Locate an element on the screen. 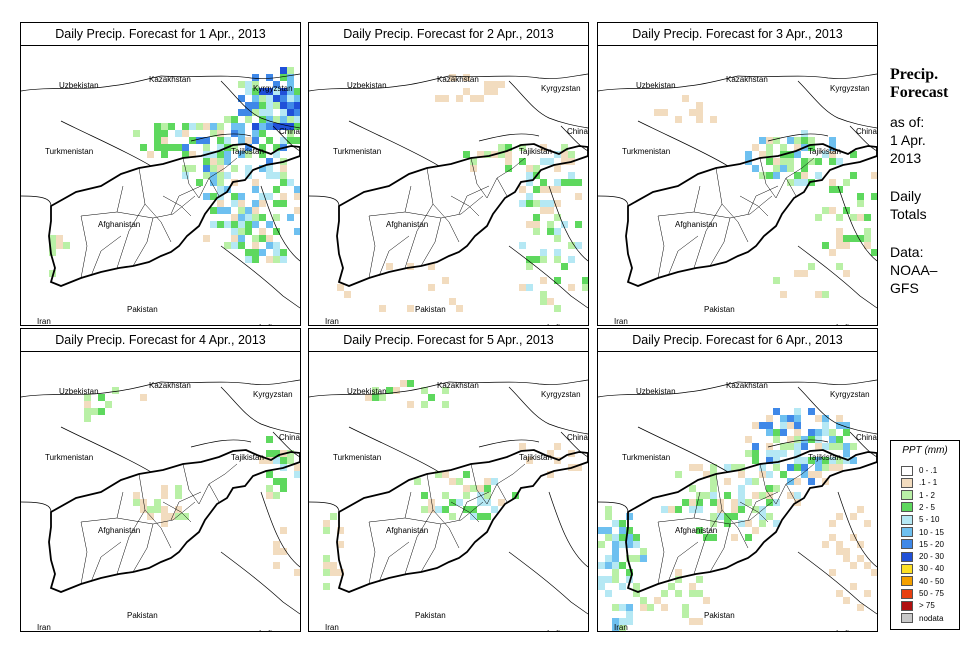  legend-entry: 0 - .1 is located at coordinates (919, 470).